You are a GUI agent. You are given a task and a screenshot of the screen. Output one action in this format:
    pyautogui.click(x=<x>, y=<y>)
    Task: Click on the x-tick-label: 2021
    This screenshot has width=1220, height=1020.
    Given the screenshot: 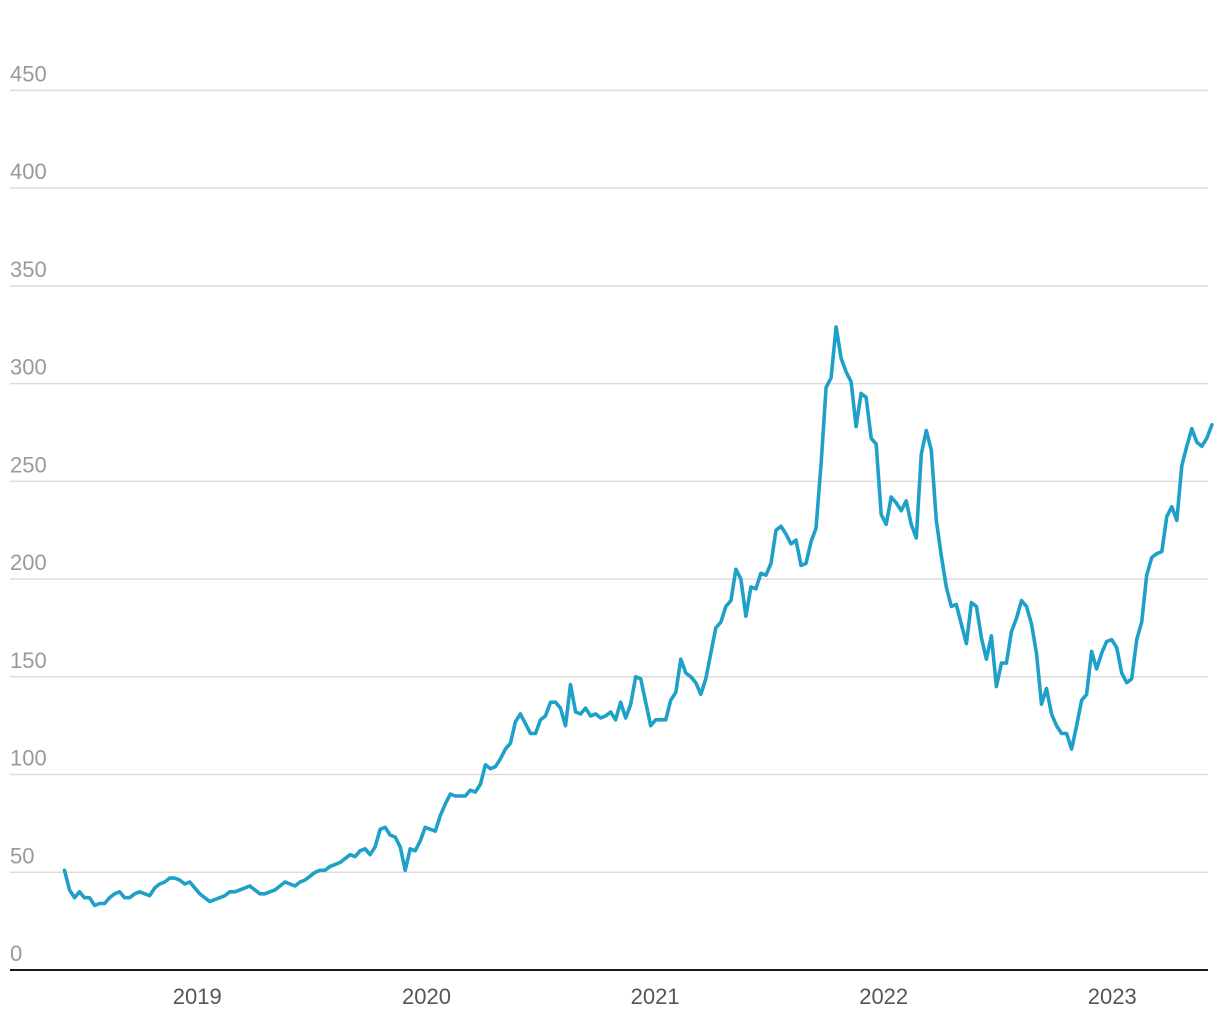 What is the action you would take?
    pyautogui.click(x=655, y=996)
    